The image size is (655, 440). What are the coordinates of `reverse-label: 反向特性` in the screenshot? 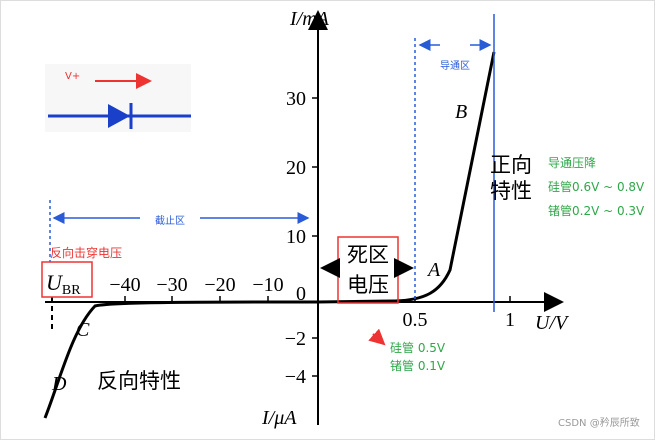 It's located at (139, 381).